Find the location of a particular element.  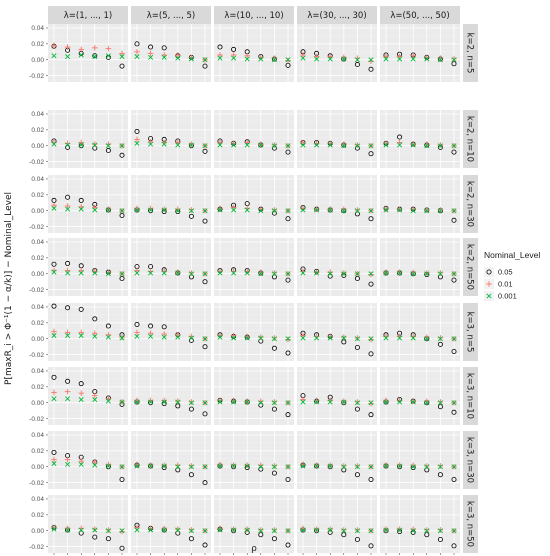

legend-key-cross is located at coordinates (489, 296).